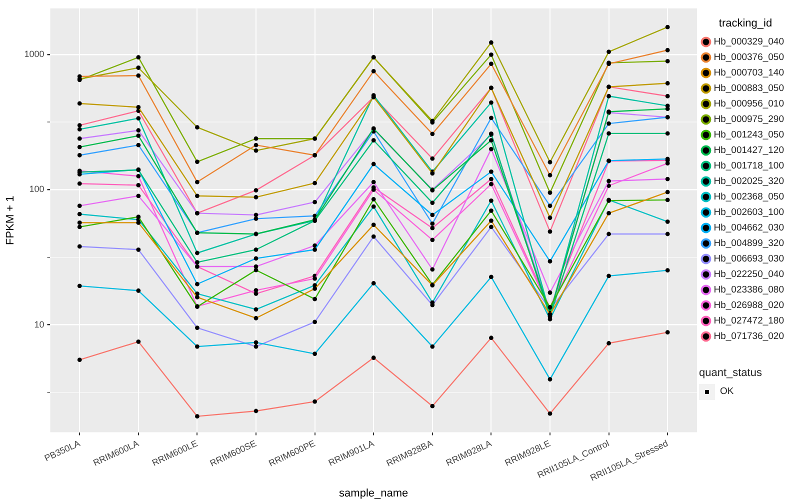 This screenshot has height=500, width=800. What do you see at coordinates (749, 120) in the screenshot?
I see `legend-label: Hb_000975_290` at bounding box center [749, 120].